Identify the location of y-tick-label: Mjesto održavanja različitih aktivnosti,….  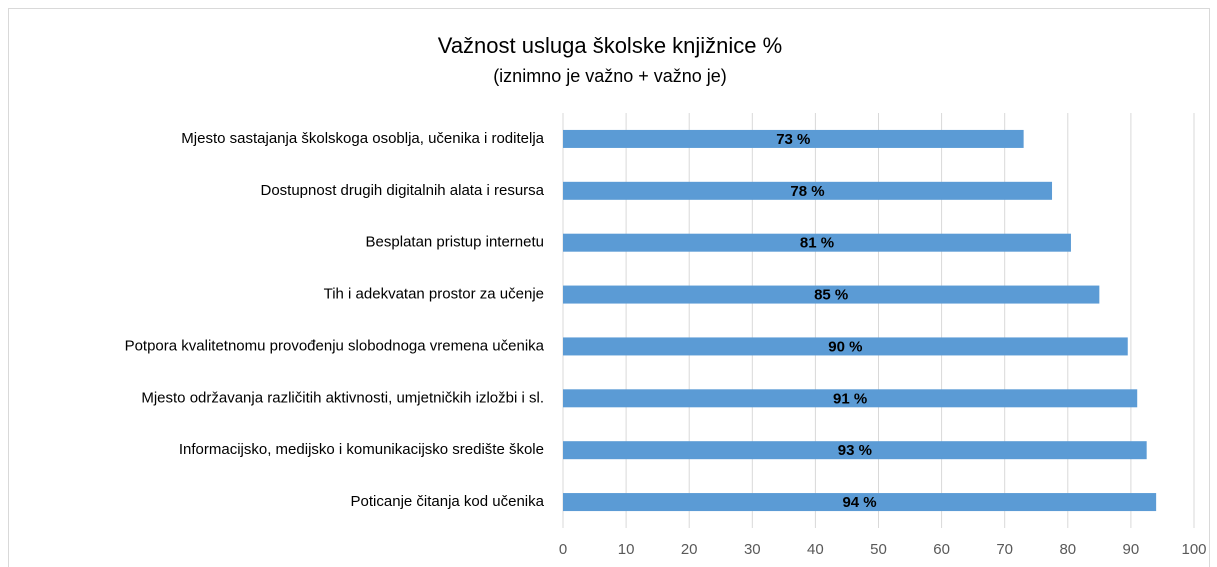
(342, 397).